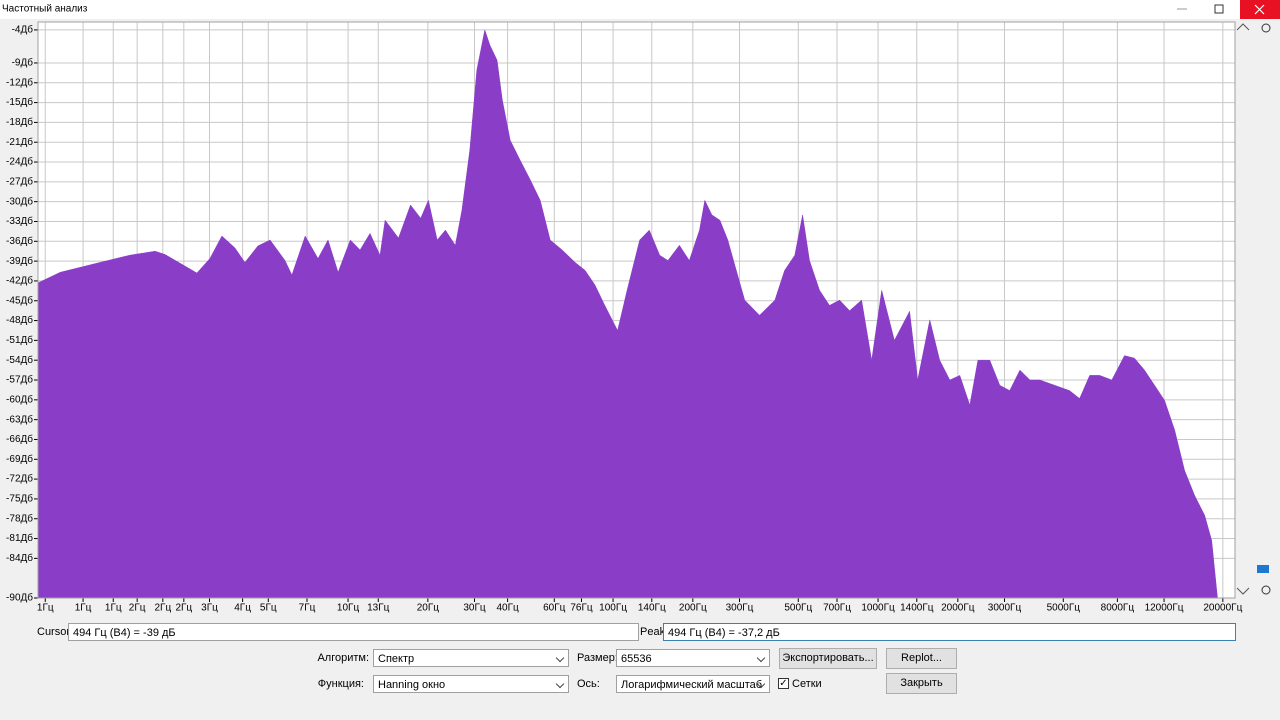  Describe the element at coordinates (348, 608) in the screenshot. I see `x-tick-label: 10Гц` at that location.